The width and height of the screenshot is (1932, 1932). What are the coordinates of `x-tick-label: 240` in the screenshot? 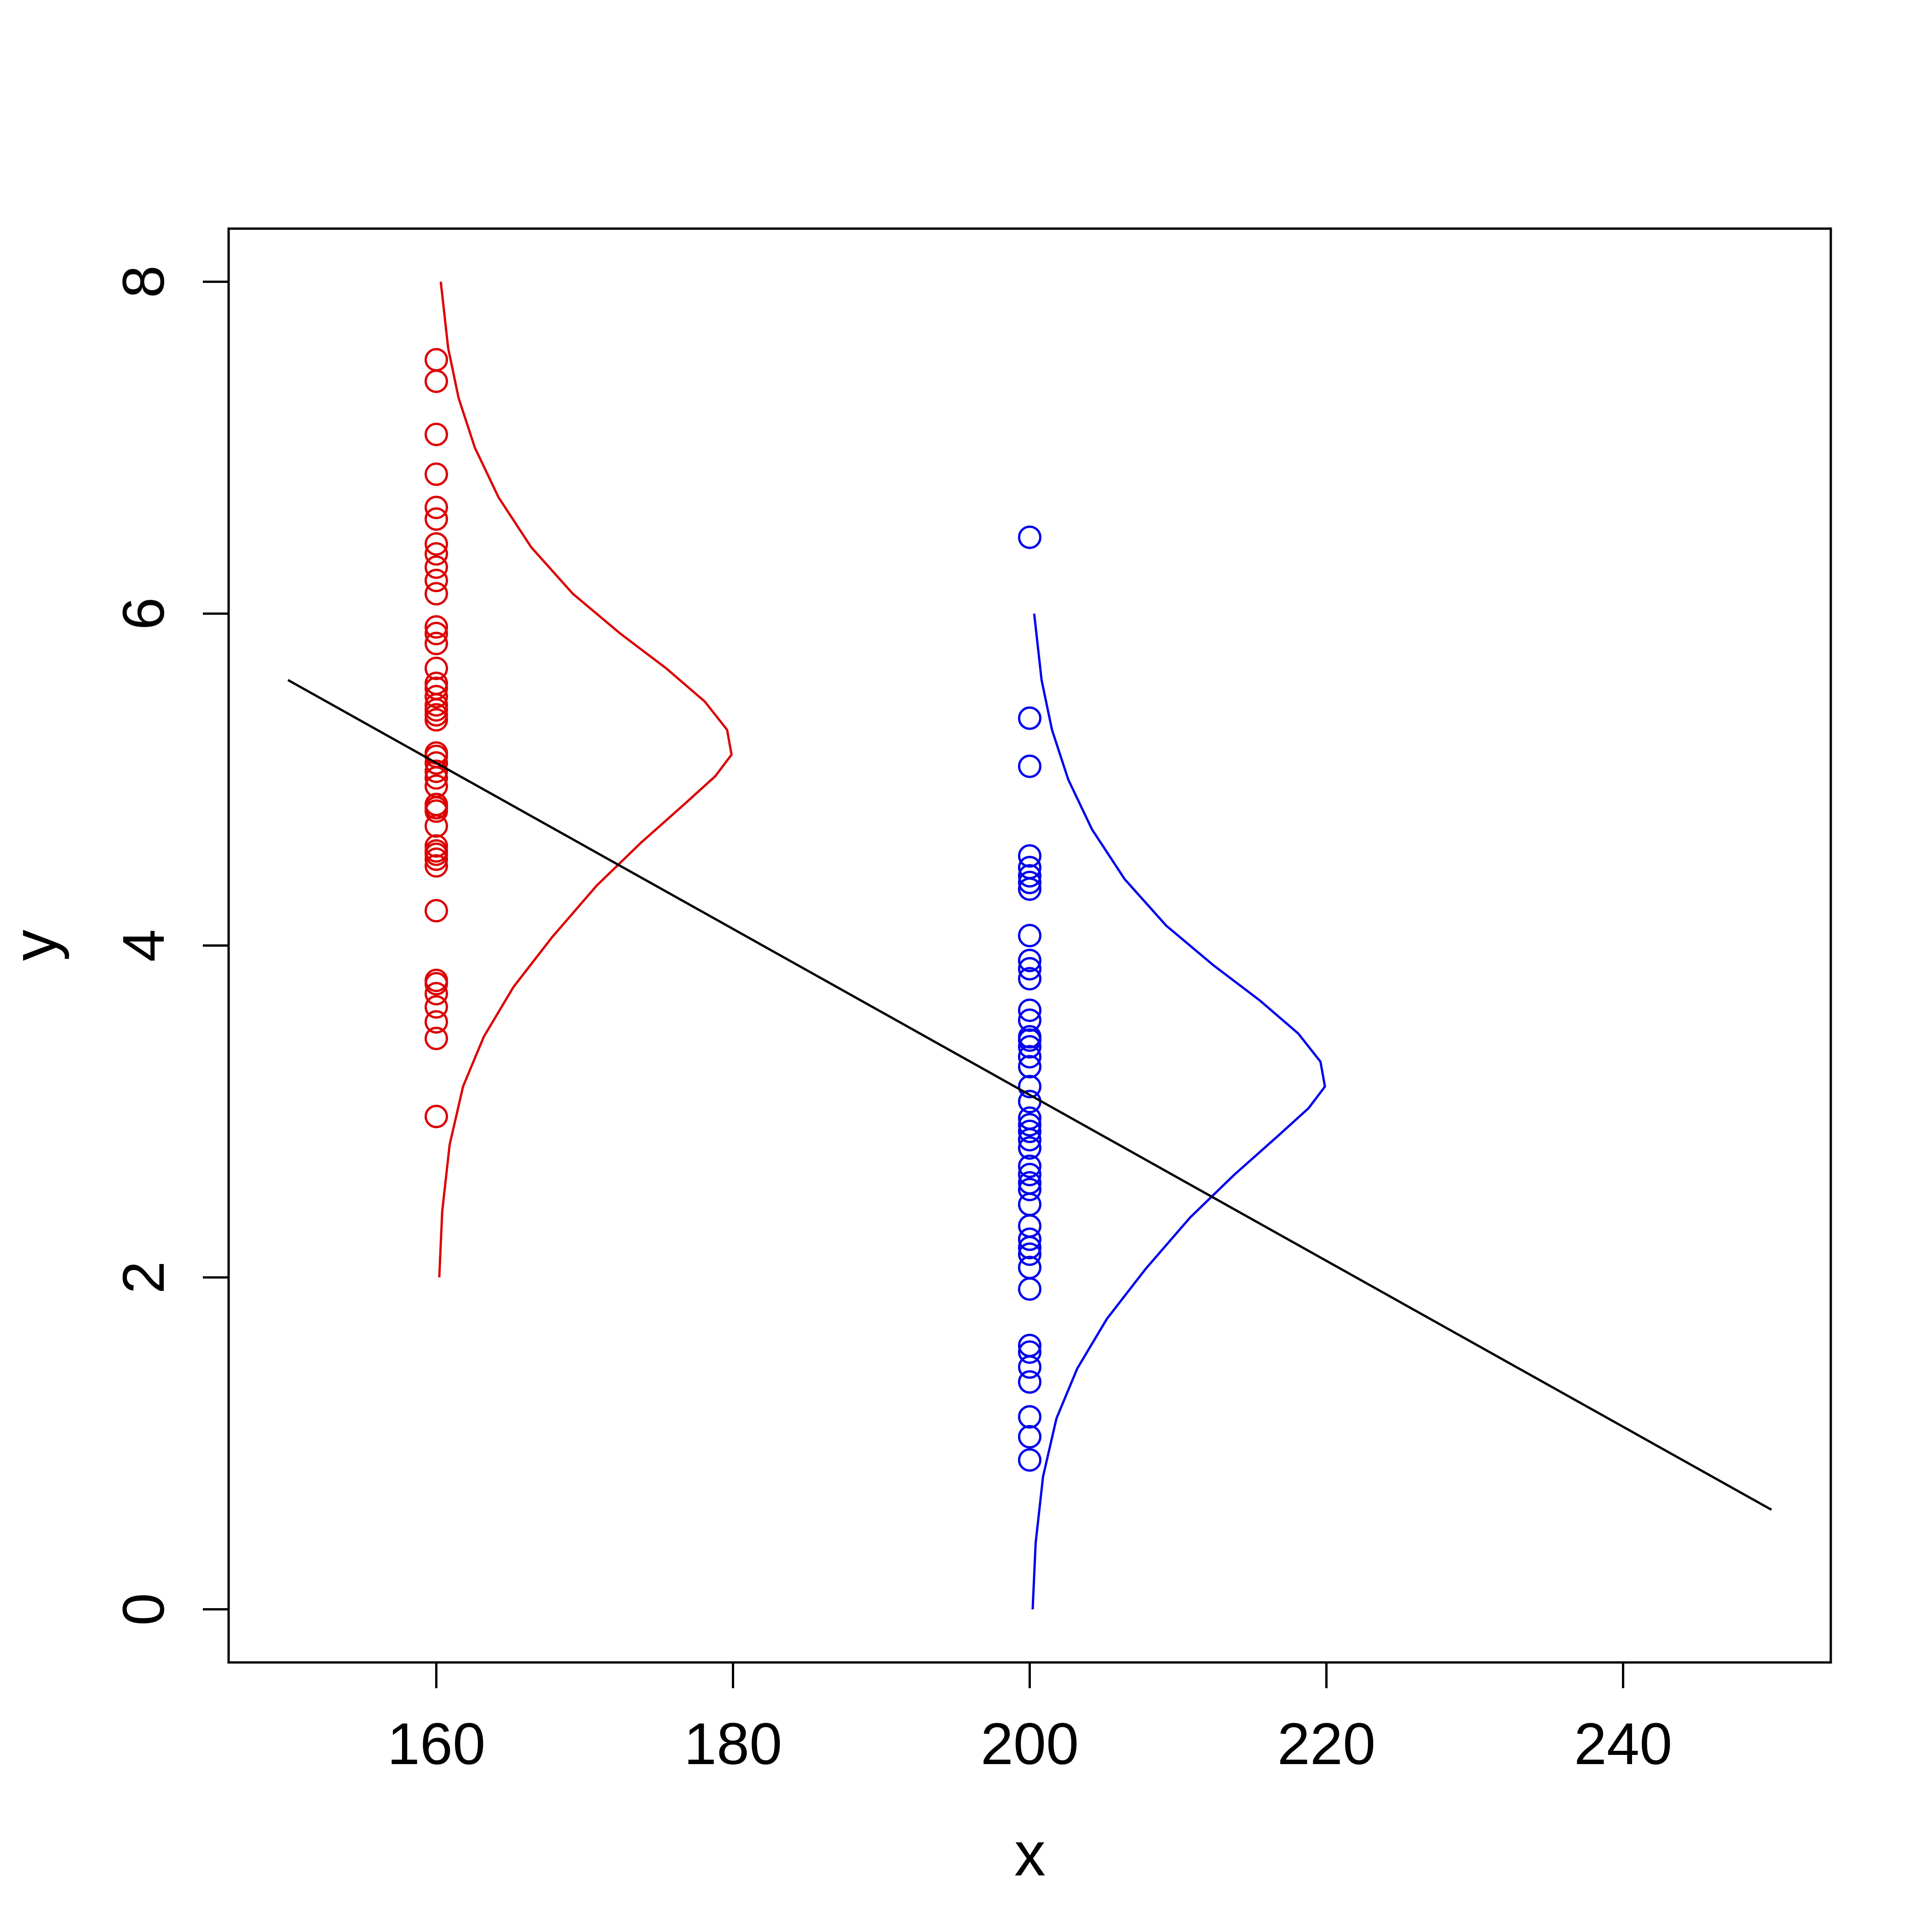 It's located at (1623, 1744).